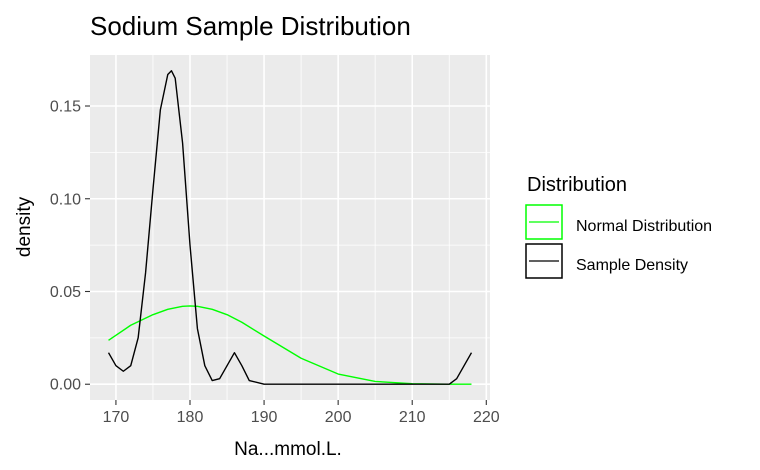 Image resolution: width=760 pixels, height=470 pixels. Describe the element at coordinates (65, 385) in the screenshot. I see `y-tick-label: 0.00` at that location.